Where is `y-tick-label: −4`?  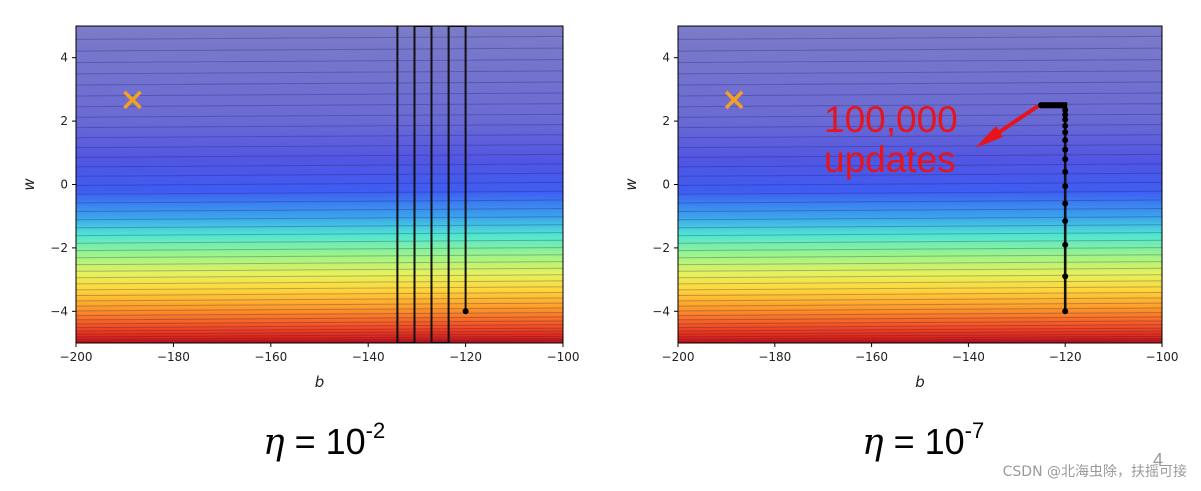
y-tick-label: −4 is located at coordinates (661, 311).